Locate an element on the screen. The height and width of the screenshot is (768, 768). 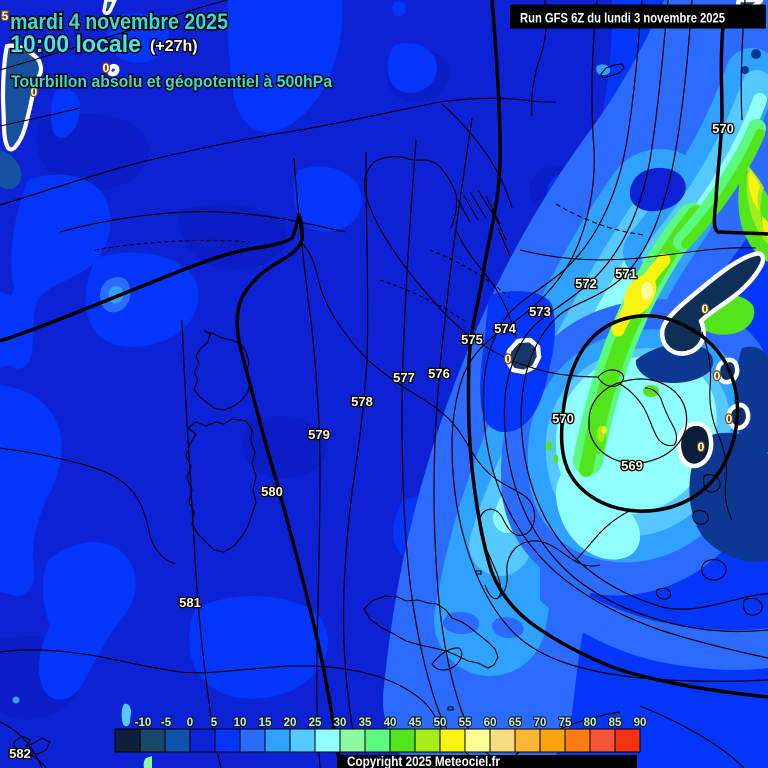
svg-text: (+27h) is located at coordinates (174, 46).